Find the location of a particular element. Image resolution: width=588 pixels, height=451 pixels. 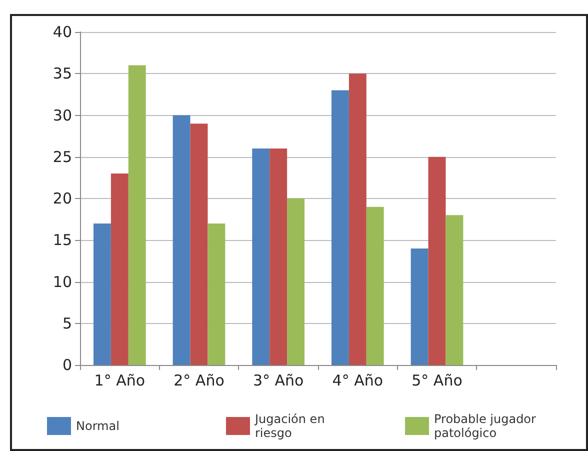

y-tick-label: 35 is located at coordinates (62, 73).